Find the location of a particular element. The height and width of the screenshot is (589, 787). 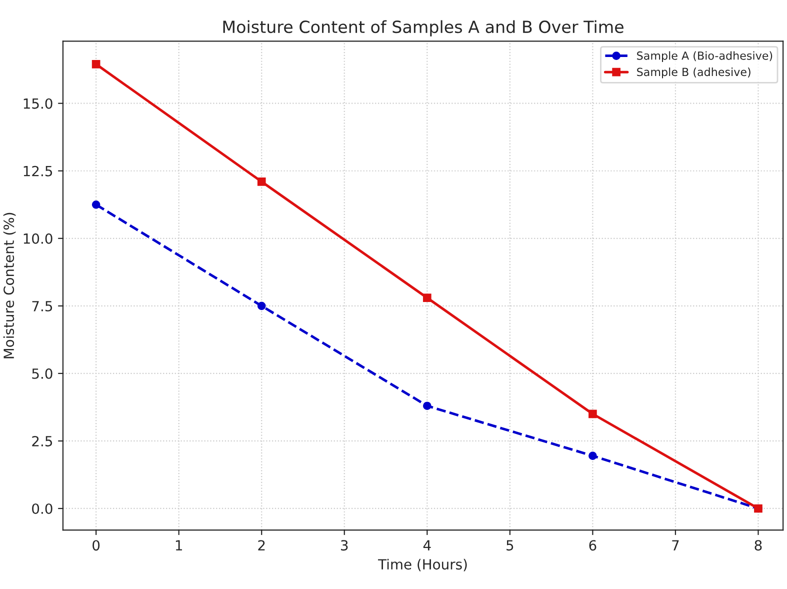

y-tick-label: 15.0 is located at coordinates (38, 103).